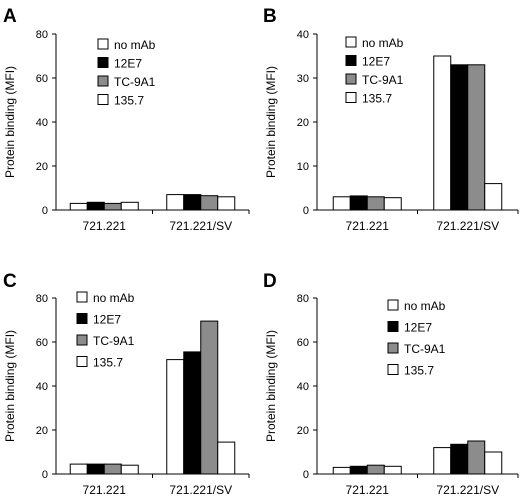 This screenshot has height=502, width=520. I want to click on panel-a-legend-label: 135.7, so click(129, 101).